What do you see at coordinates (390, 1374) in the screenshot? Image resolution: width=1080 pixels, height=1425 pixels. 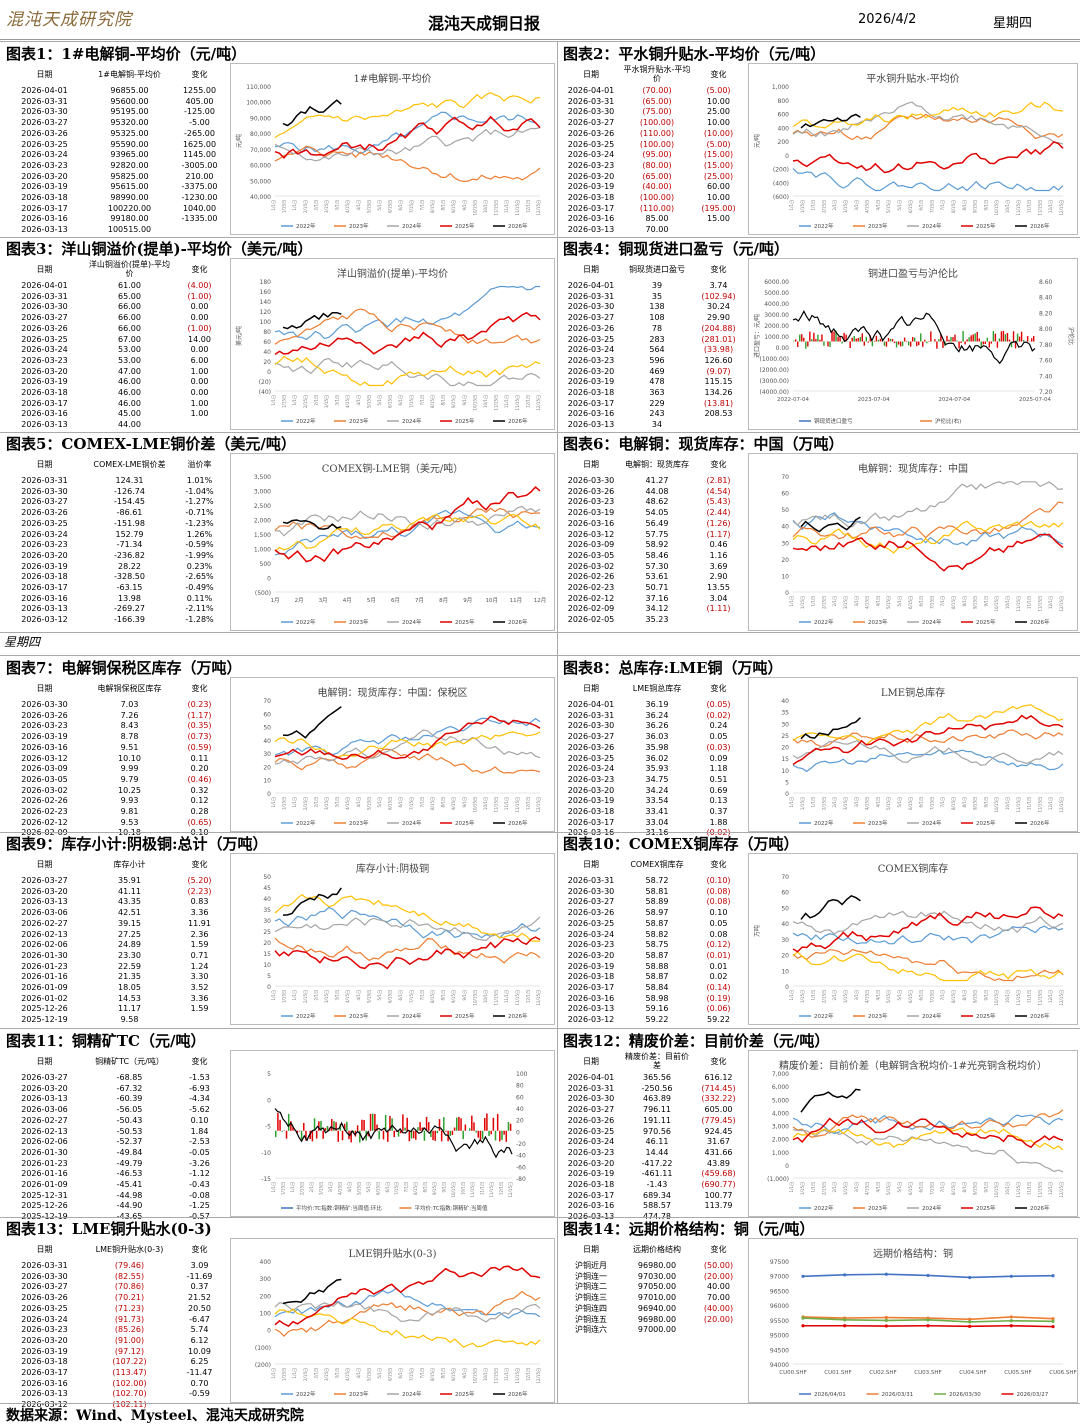 I see `svg-text: 6/15日` at bounding box center [390, 1374].